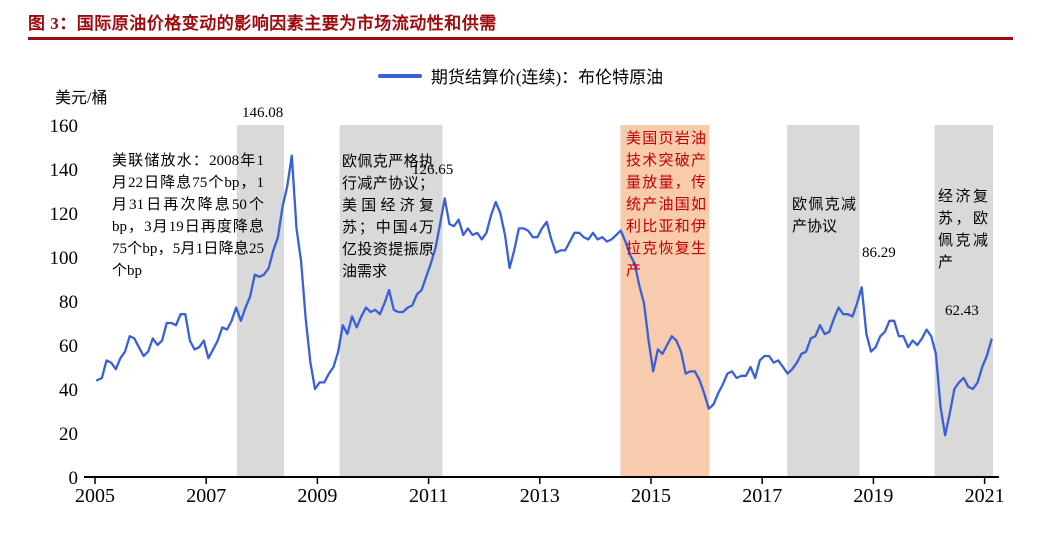  Describe the element at coordinates (64, 126) in the screenshot. I see `y-tick-label: 160` at that location.